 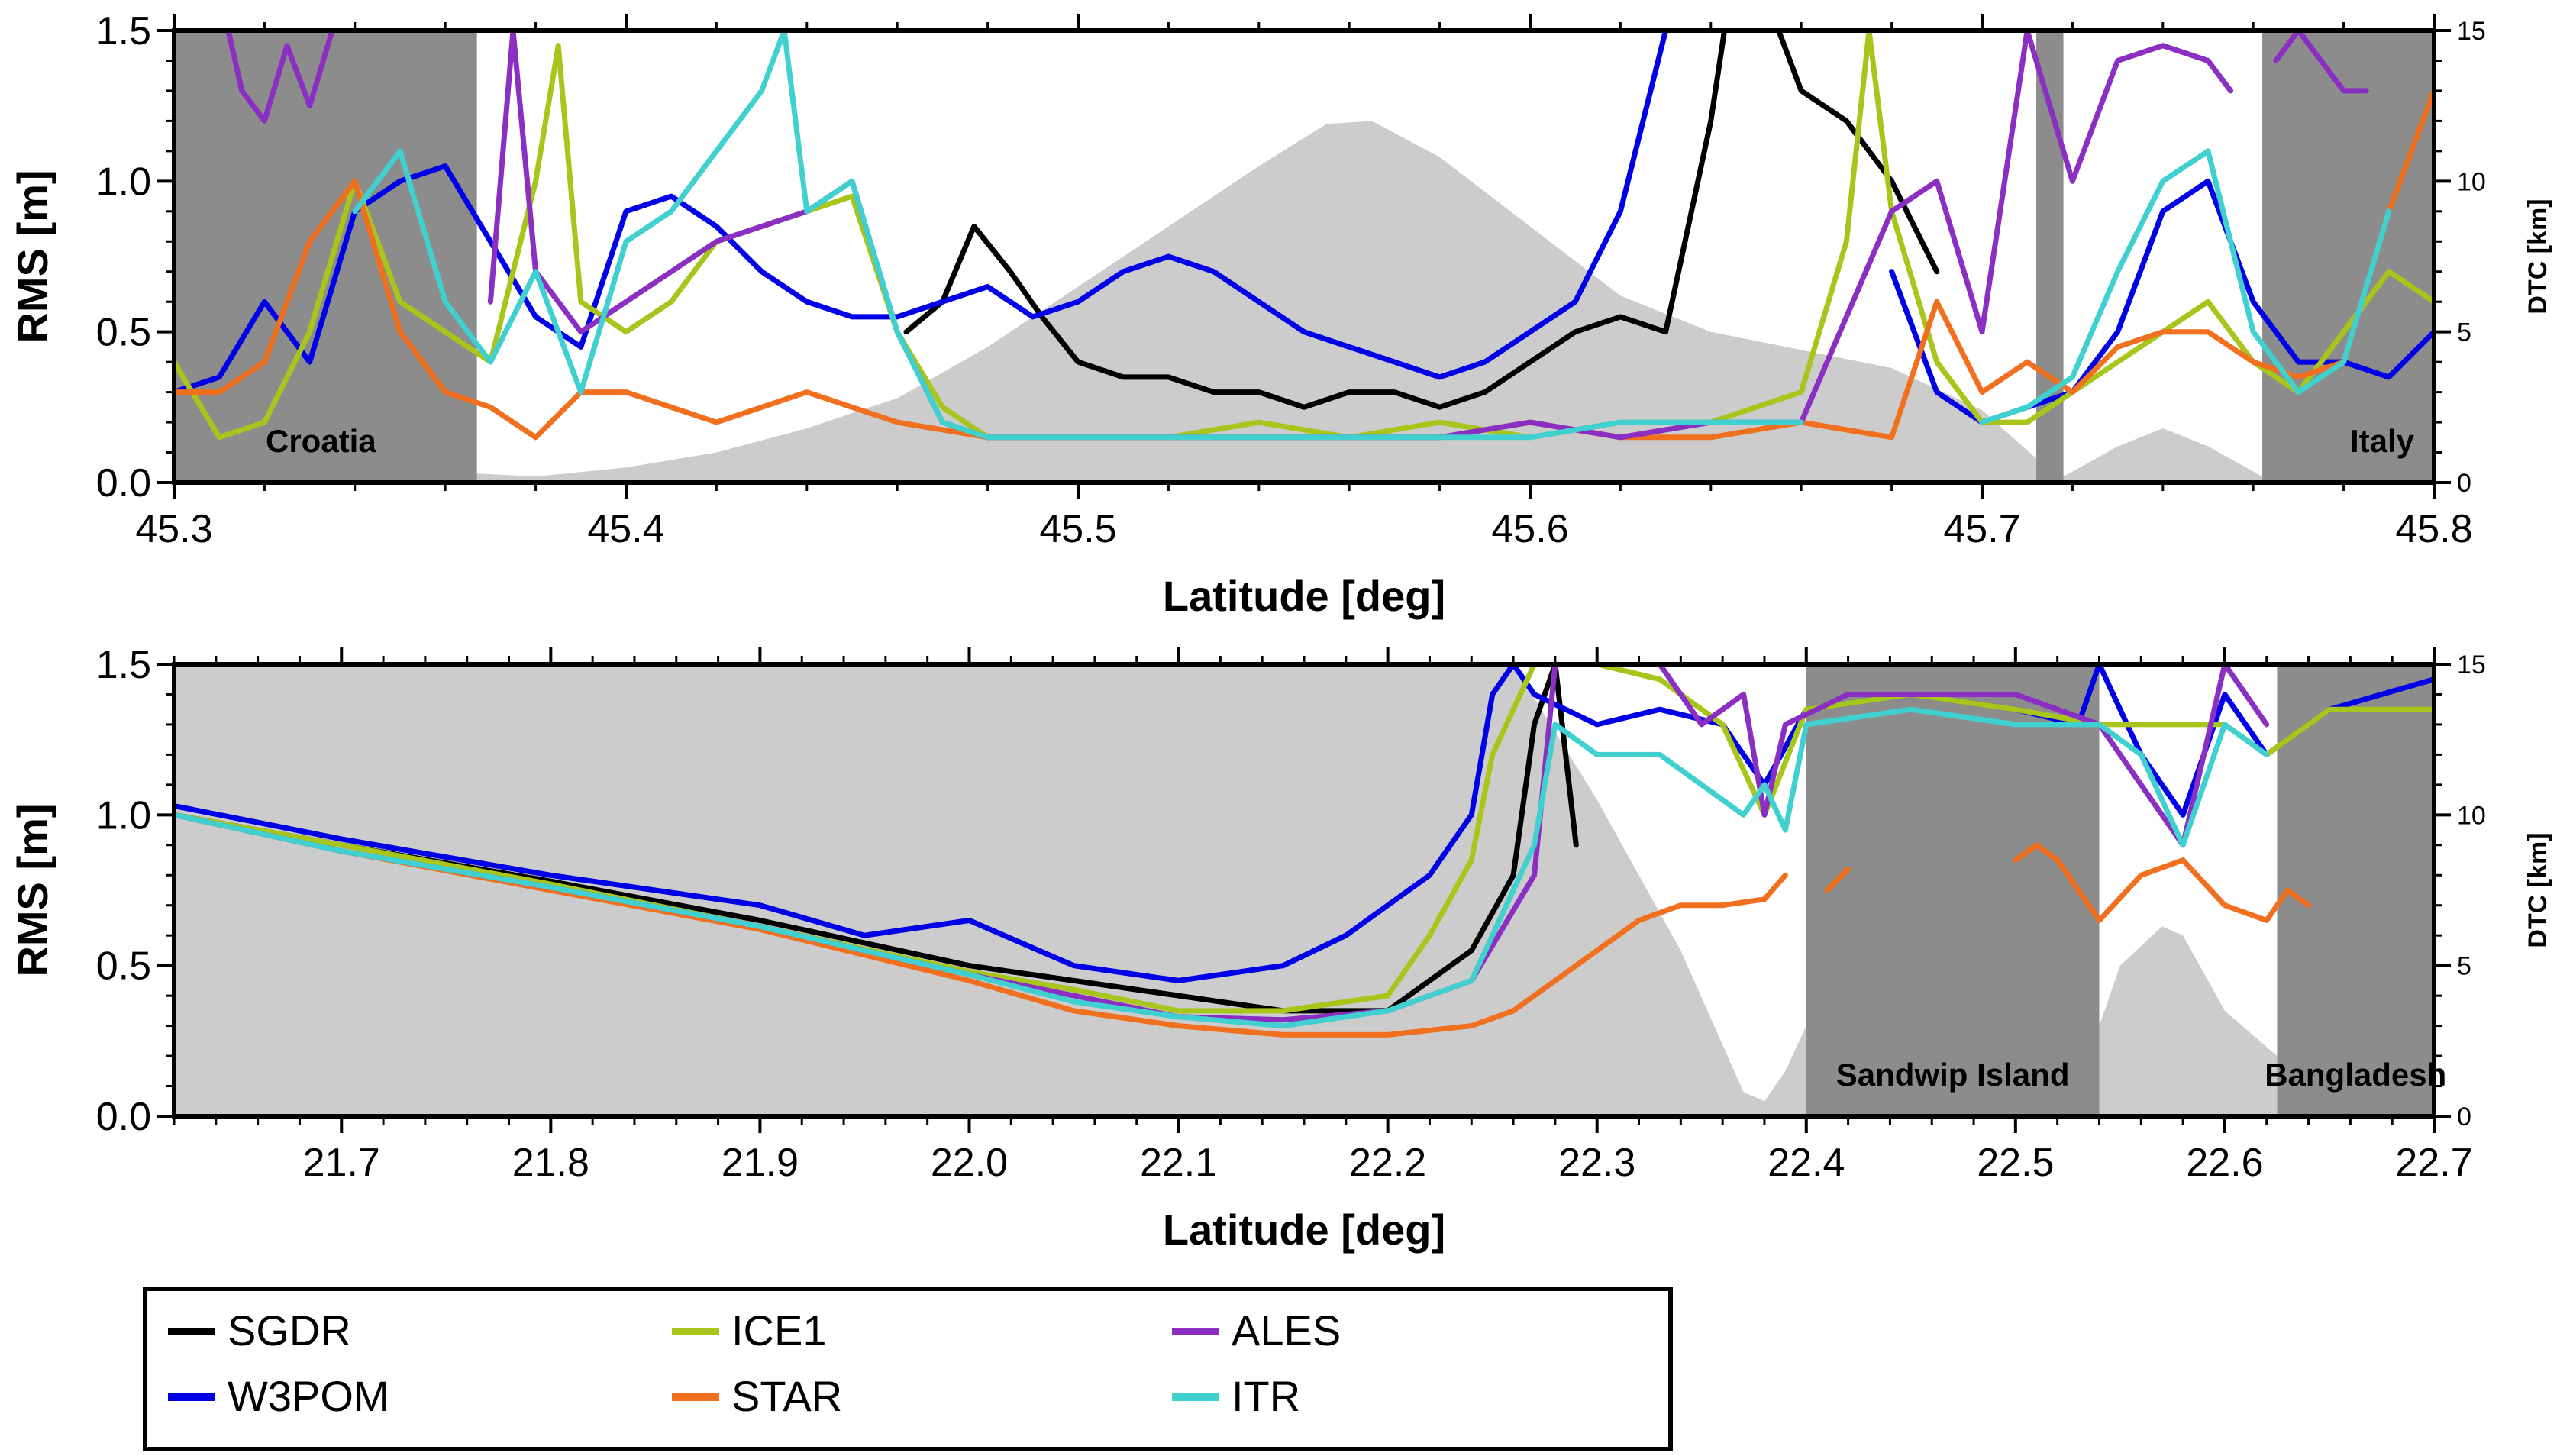 I want to click on x-tick-label: 45.6, so click(x=1529, y=529).